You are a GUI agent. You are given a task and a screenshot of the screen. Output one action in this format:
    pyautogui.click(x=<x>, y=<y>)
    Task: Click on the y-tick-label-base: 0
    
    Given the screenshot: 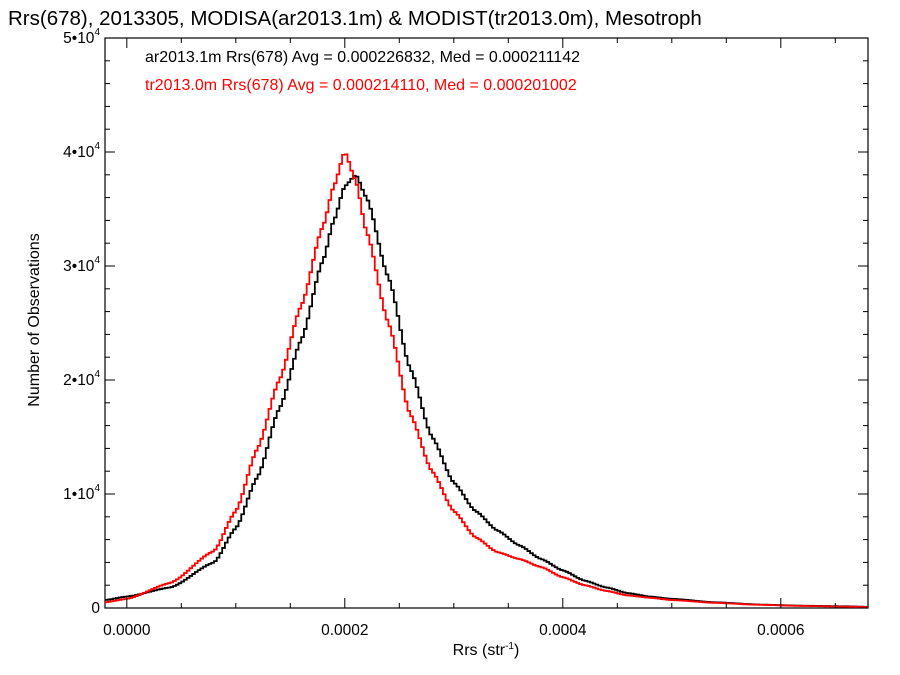 What is the action you would take?
    pyautogui.click(x=95, y=608)
    